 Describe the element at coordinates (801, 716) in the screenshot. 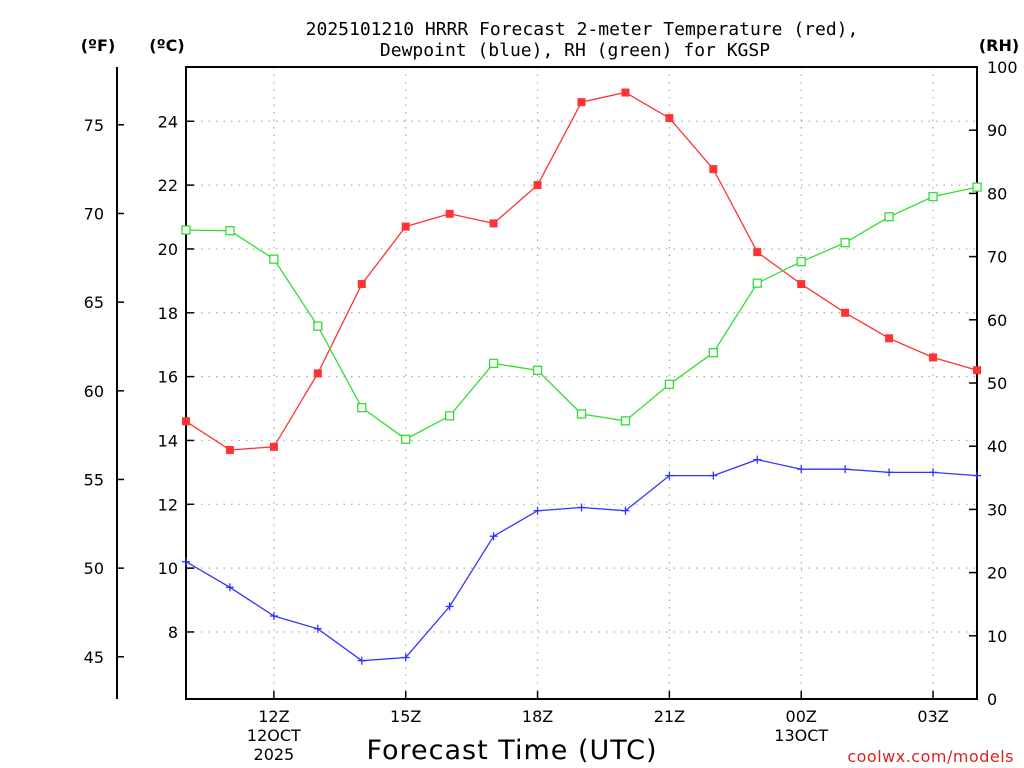

I see `x-tick-label: 00Z` at that location.